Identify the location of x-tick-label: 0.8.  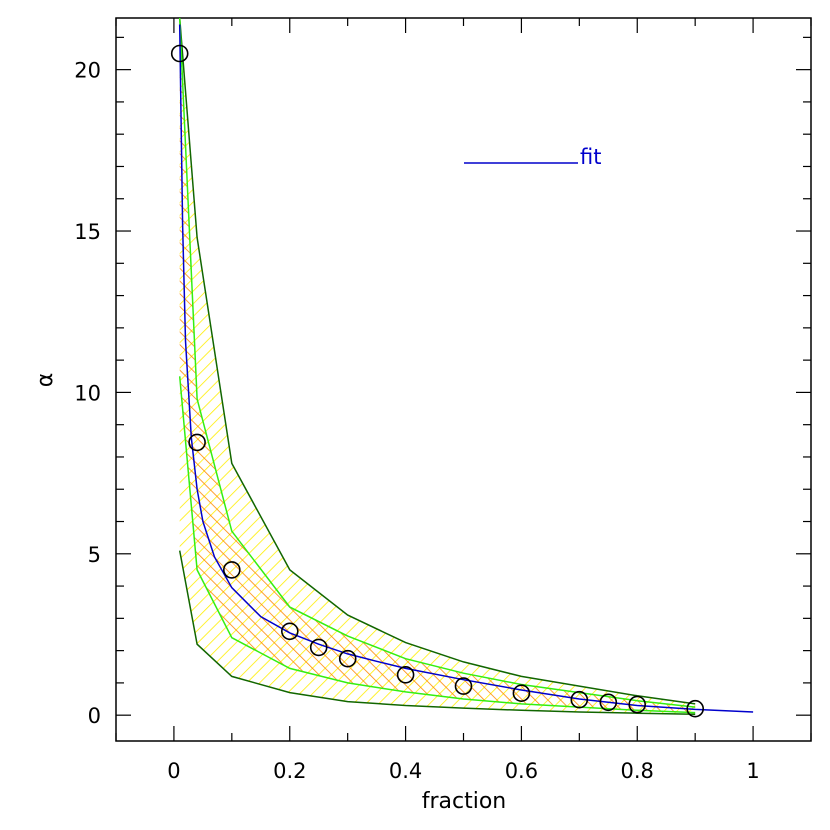
(636, 771).